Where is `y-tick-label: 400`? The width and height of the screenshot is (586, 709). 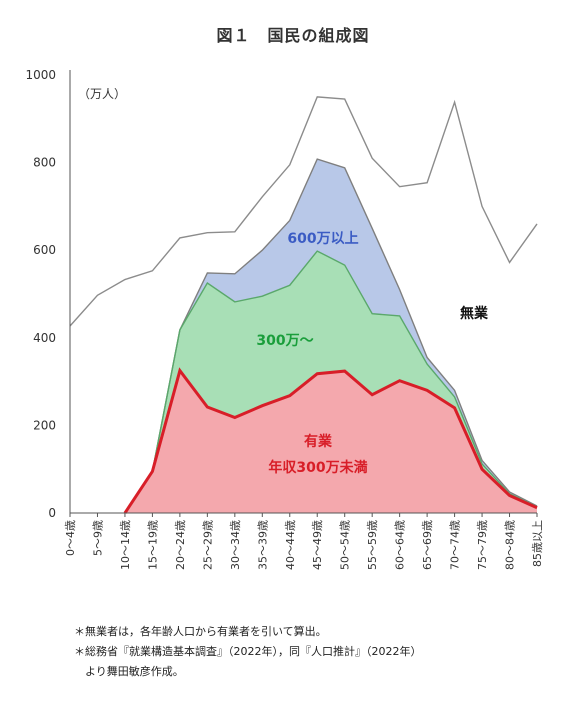 y-tick-label: 400 is located at coordinates (44, 338).